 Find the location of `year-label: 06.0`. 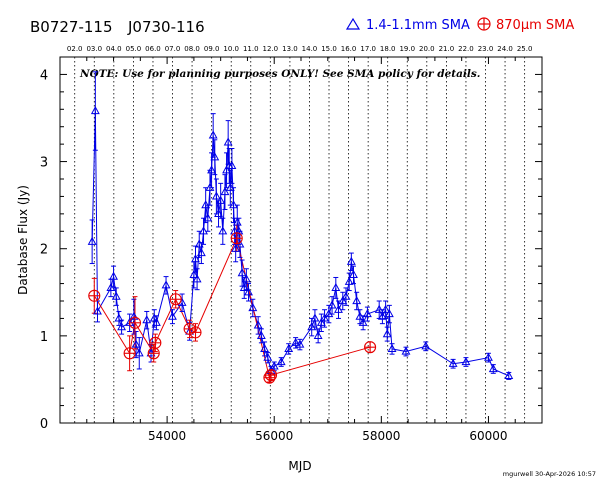

year-label: 06.0 is located at coordinates (153, 49).